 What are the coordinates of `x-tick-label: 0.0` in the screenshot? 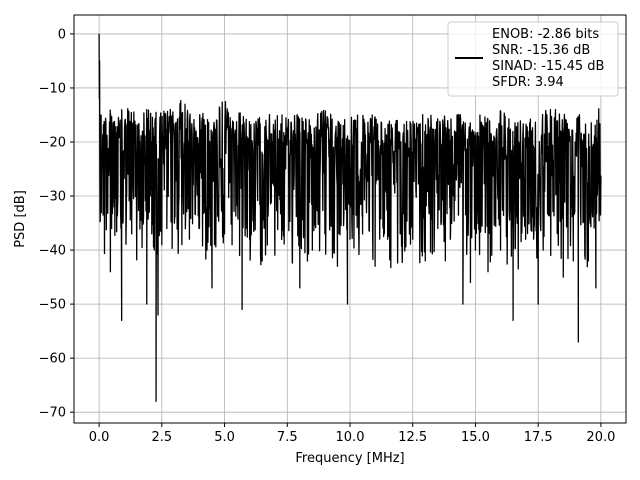 It's located at (99, 437).